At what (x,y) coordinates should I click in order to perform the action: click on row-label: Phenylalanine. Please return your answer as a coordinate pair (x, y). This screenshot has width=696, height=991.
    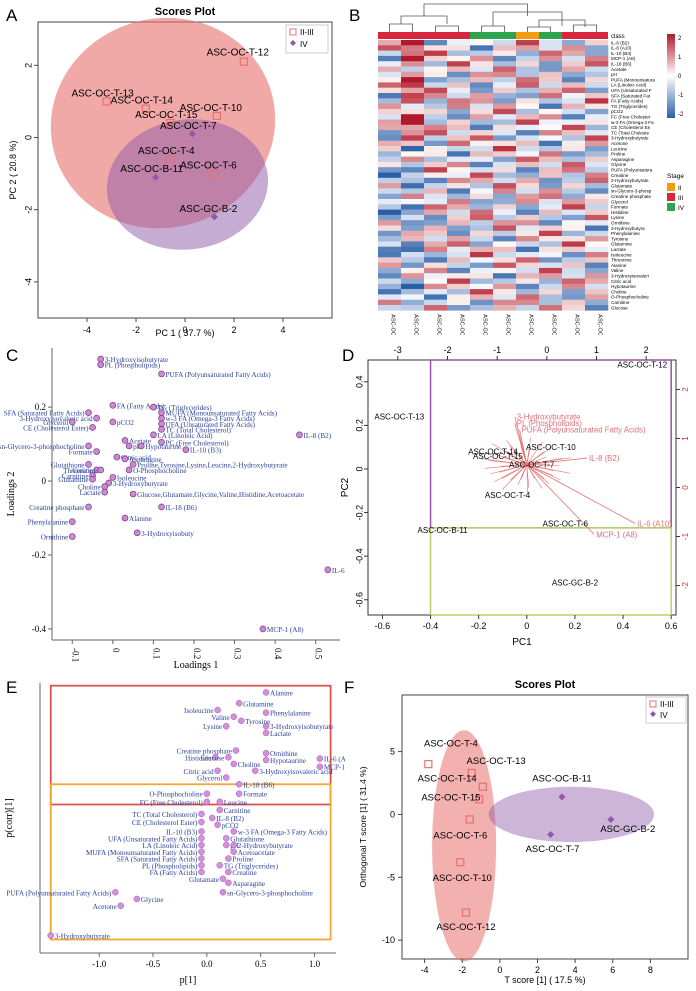
    Looking at the image, I should click on (625, 233).